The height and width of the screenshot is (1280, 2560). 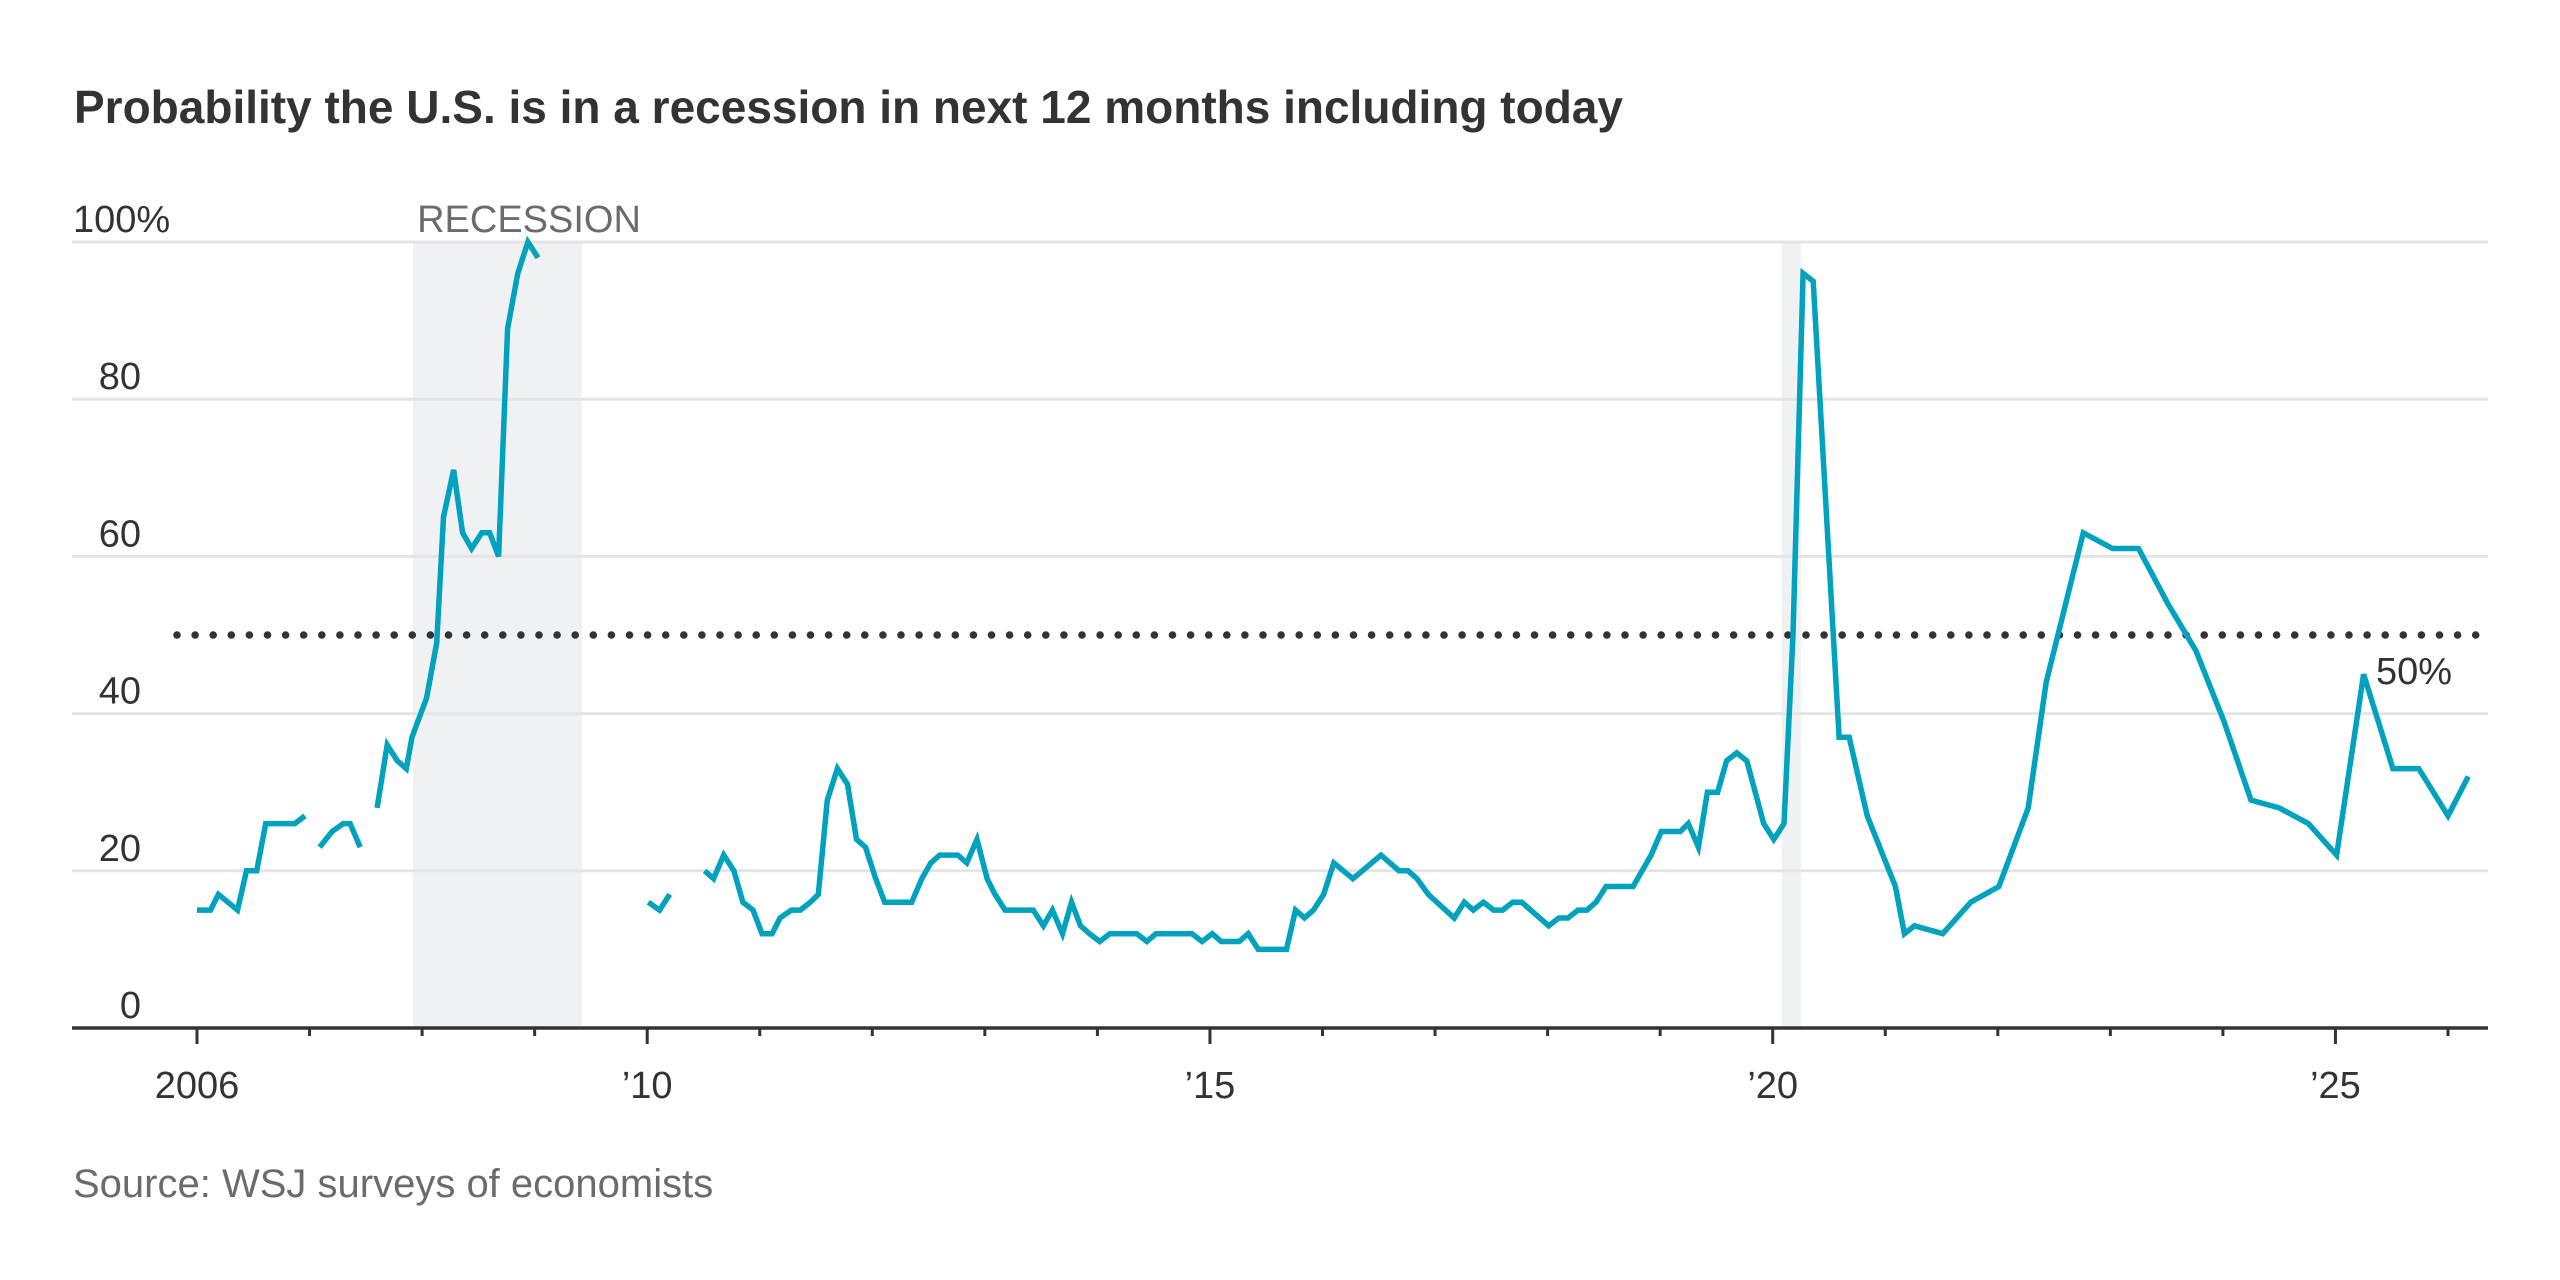 What do you see at coordinates (2414, 672) in the screenshot?
I see `reference-label: 50%` at bounding box center [2414, 672].